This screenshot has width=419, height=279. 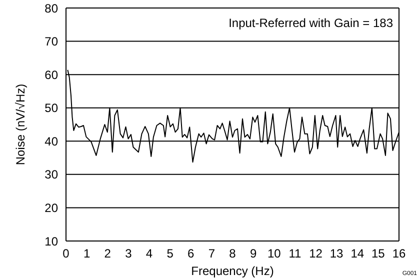 What do you see at coordinates (212, 253) in the screenshot?
I see `x-tick-label: 7` at bounding box center [212, 253].